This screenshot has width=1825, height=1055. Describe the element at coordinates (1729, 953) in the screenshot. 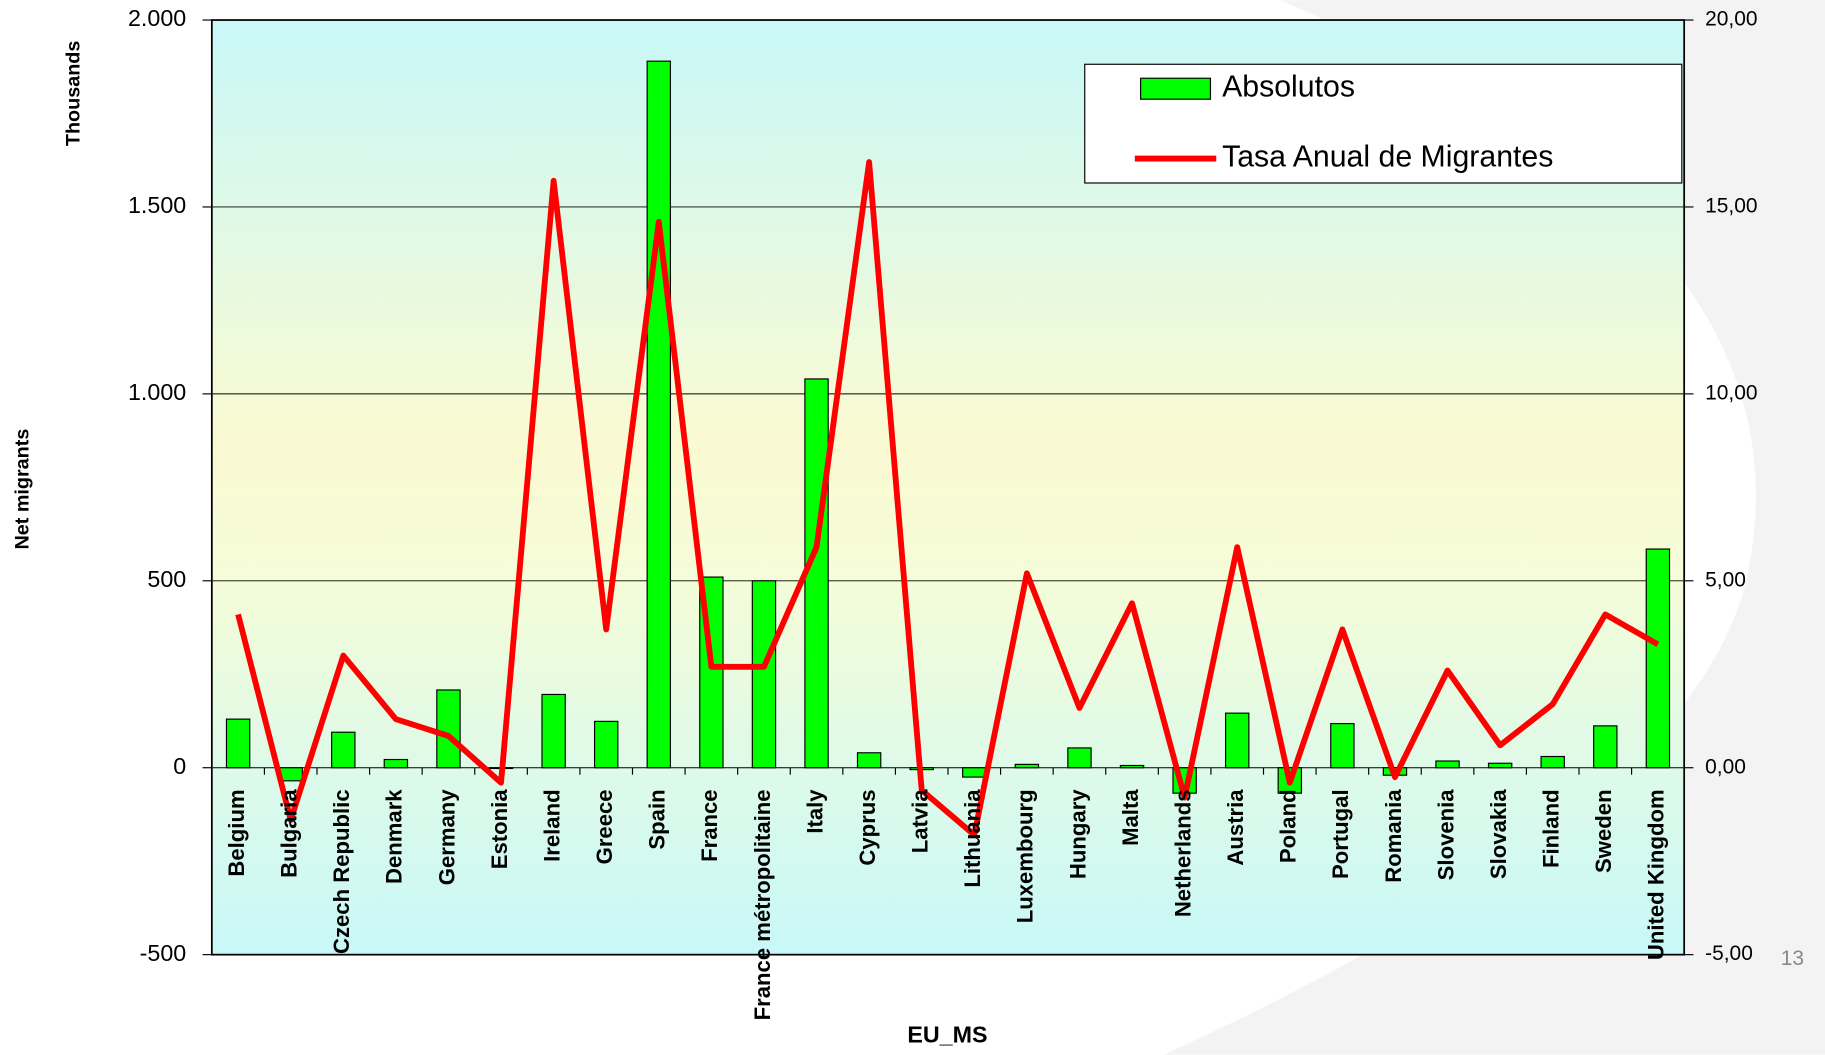

I see `y2-tick-label: -5,00` at that location.